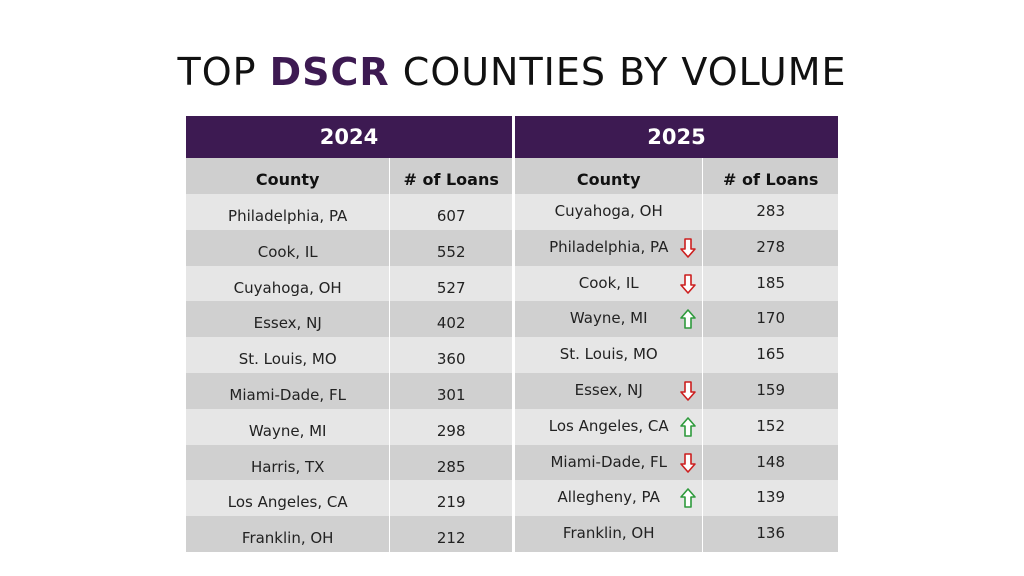  Describe the element at coordinates (329, 72) in the screenshot. I see `title-accent: DSCR` at that location.